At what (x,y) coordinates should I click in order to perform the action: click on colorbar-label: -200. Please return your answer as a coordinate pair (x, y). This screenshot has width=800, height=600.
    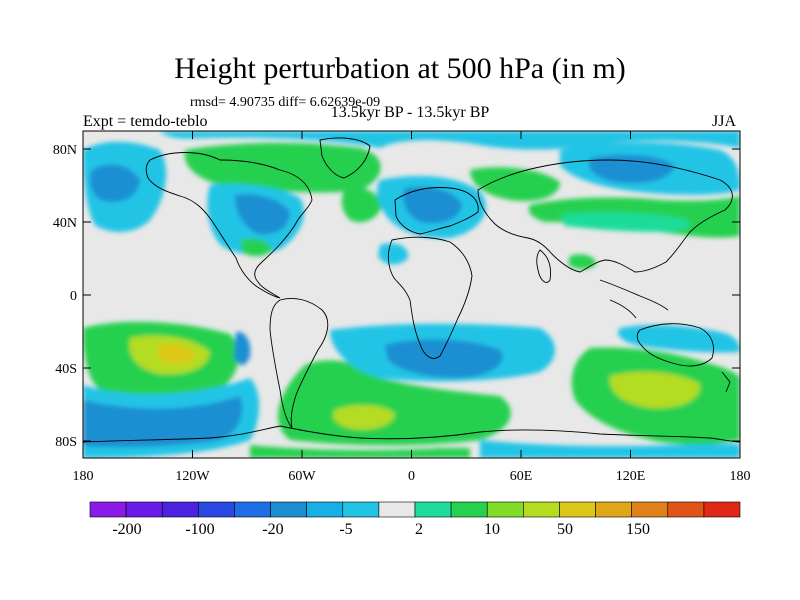
    Looking at the image, I should click on (126, 529).